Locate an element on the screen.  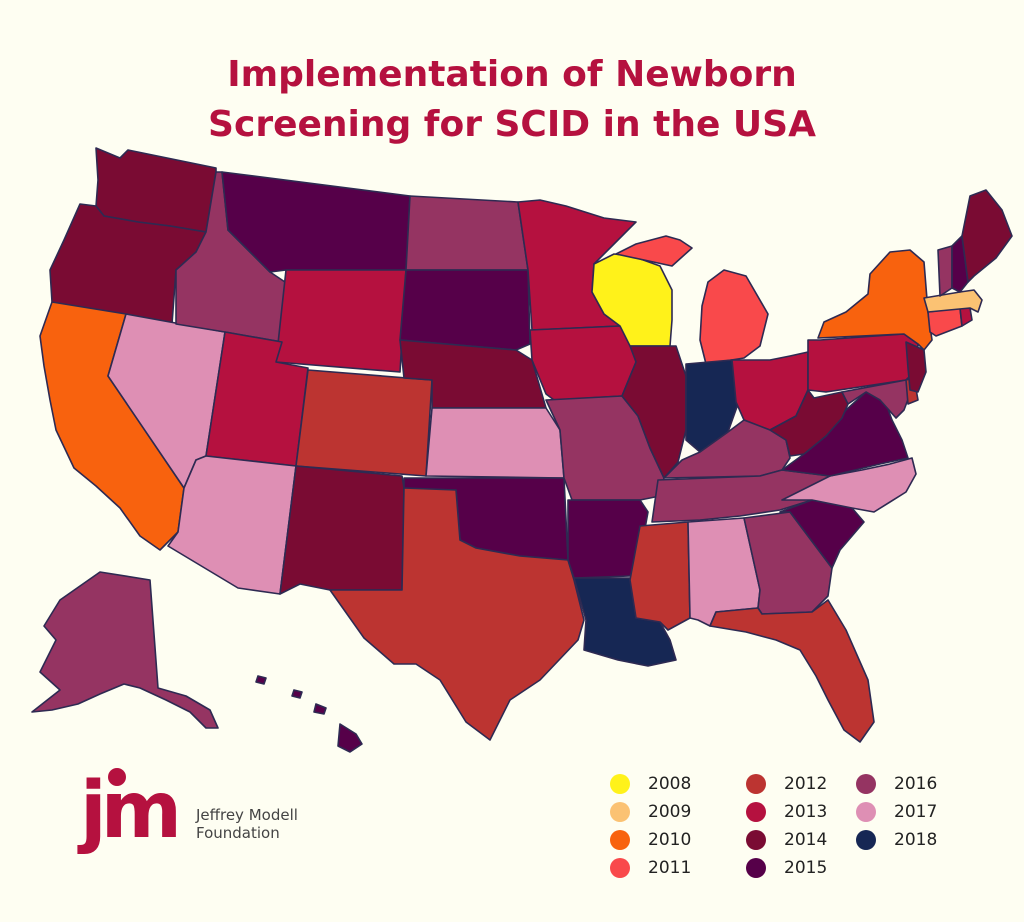
legend-item-2010: 2010 is located at coordinates (650, 840).